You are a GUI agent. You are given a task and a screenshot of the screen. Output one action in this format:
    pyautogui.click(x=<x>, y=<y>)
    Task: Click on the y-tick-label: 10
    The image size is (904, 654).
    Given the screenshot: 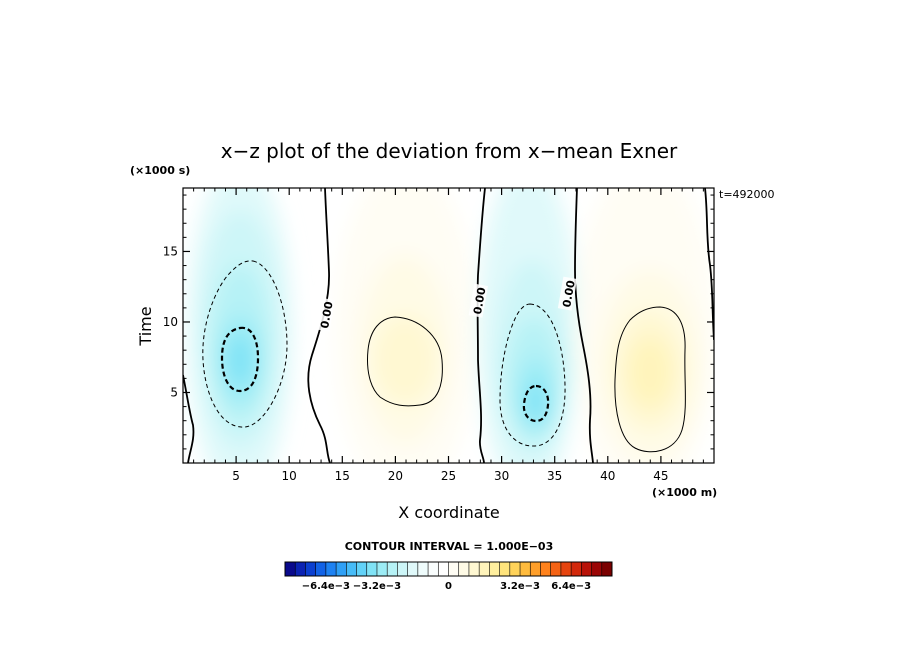 What is the action you would take?
    pyautogui.click(x=170, y=322)
    